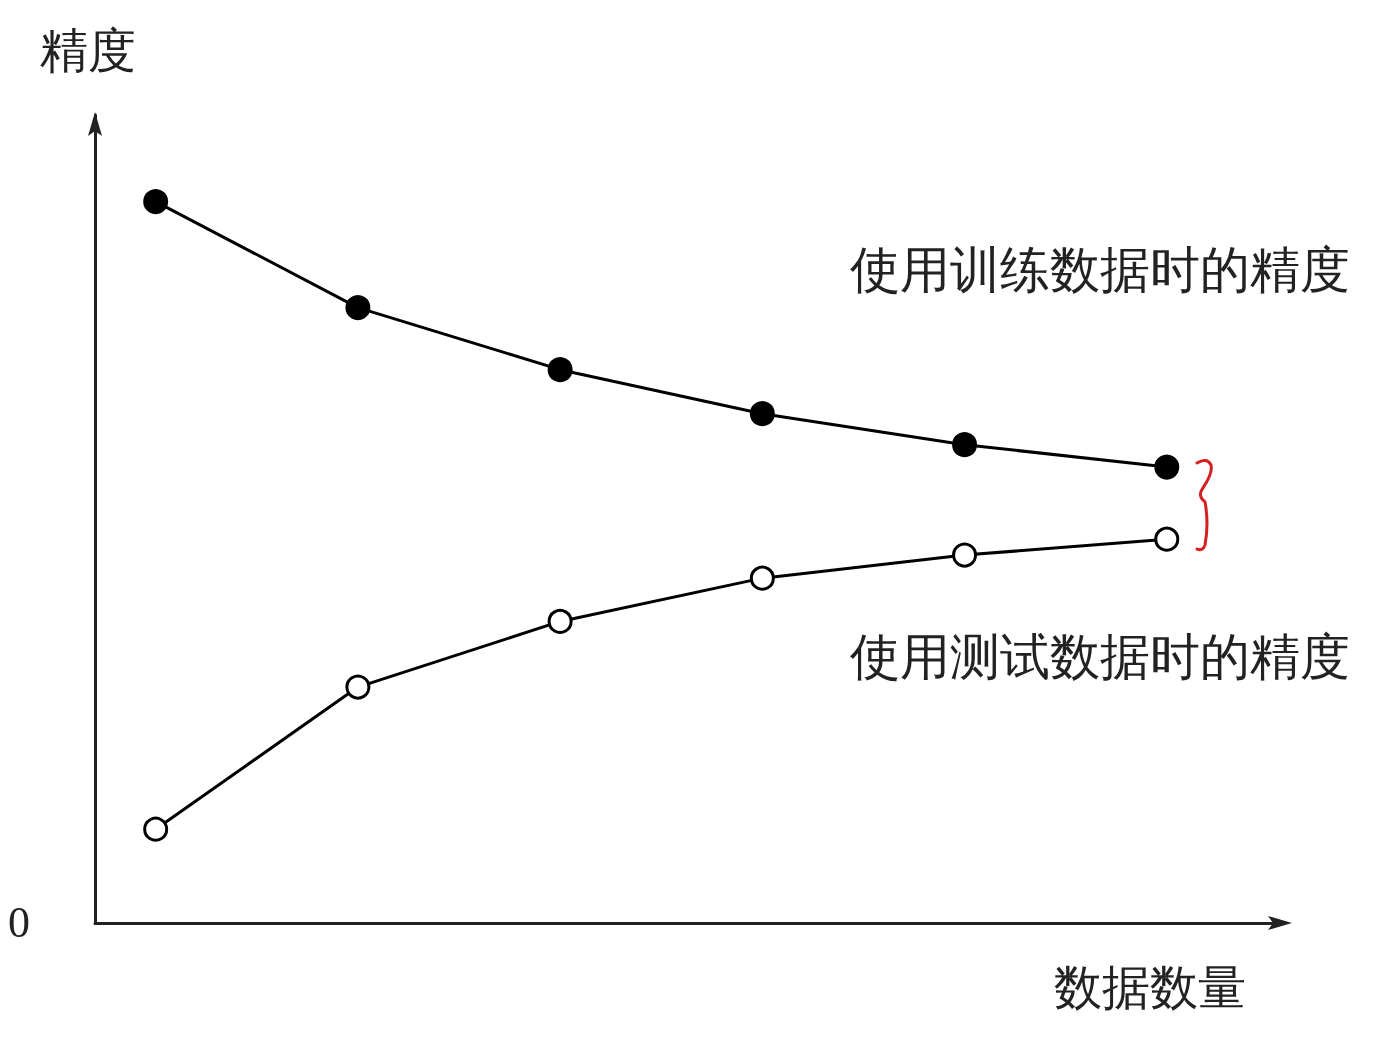 The width and height of the screenshot is (1393, 1037). Describe the element at coordinates (19, 922) in the screenshot. I see `text: 0` at that location.